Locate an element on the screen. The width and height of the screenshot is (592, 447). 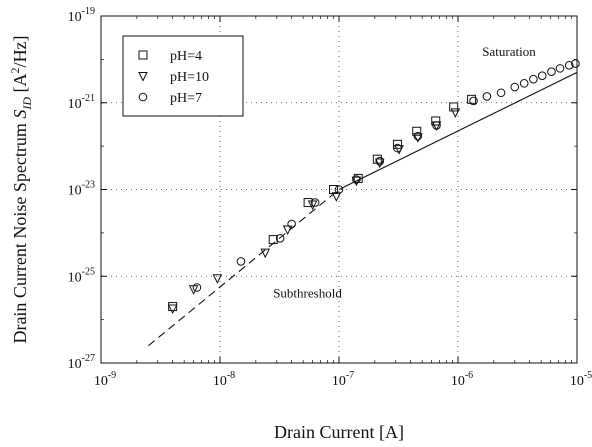
legend-entry-label: pH=10 is located at coordinates (189, 77).